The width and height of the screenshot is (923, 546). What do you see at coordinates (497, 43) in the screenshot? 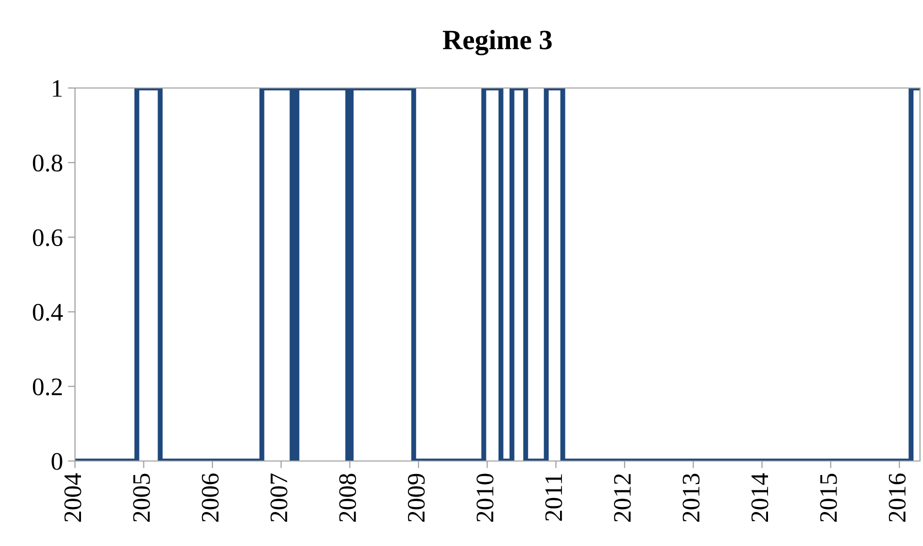
I see `chart-title: Regime 3` at bounding box center [497, 43].